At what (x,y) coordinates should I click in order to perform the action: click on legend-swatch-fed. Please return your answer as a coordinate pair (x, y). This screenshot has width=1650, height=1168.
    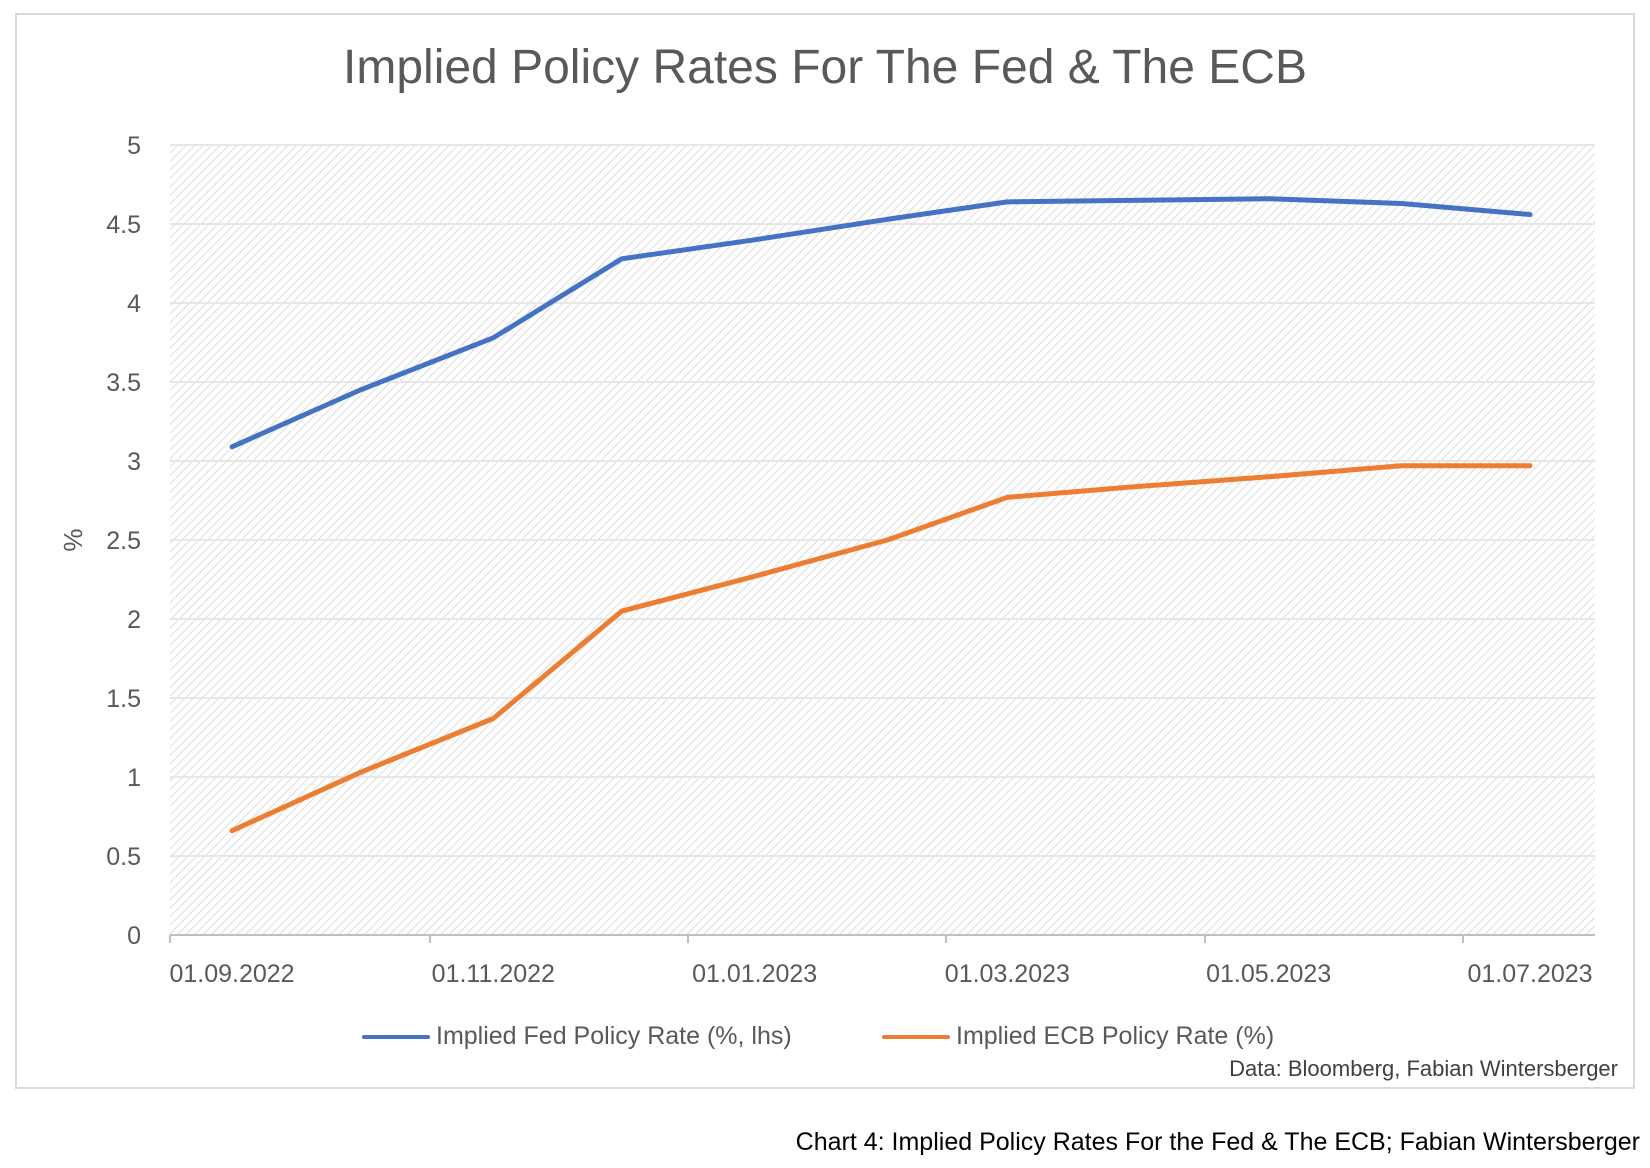
    Looking at the image, I should click on (396, 1036).